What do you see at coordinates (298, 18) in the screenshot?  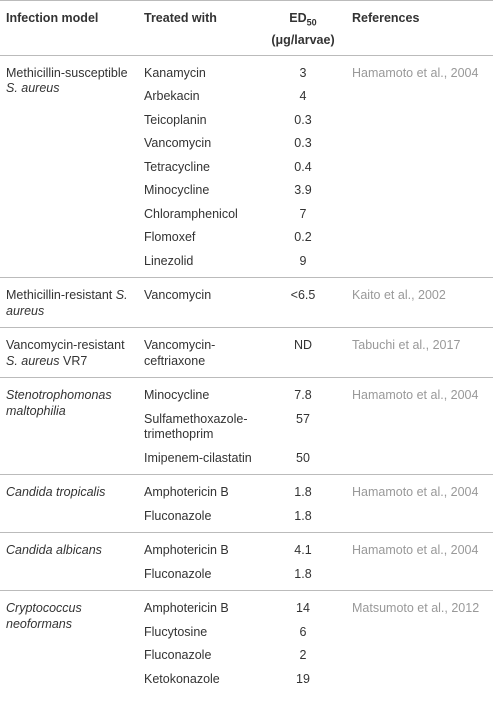 I see `header-text: ED` at bounding box center [298, 18].